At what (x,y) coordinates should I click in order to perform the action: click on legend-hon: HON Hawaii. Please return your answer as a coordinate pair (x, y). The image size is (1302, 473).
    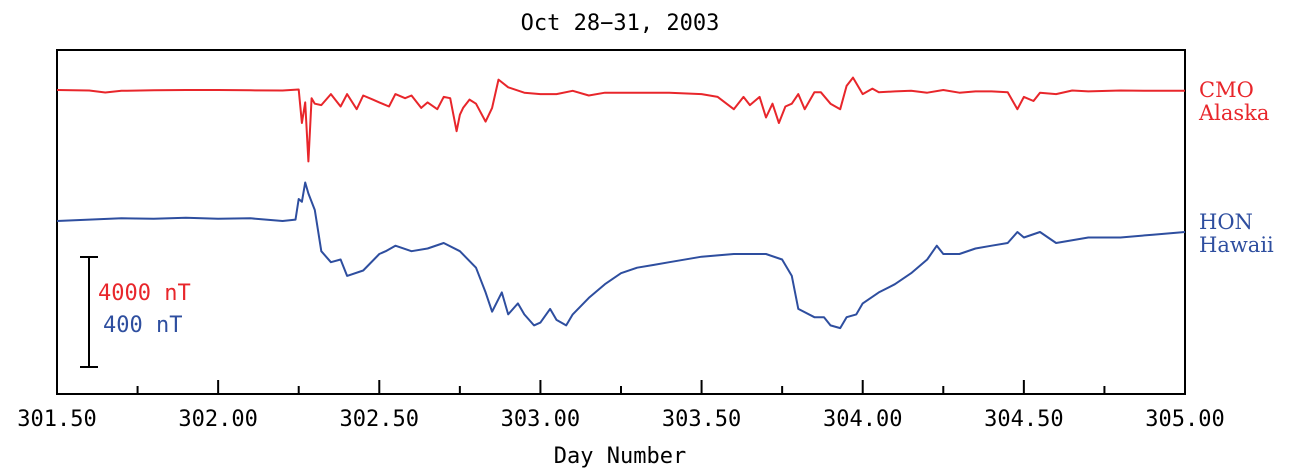
    Looking at the image, I should click on (1236, 233).